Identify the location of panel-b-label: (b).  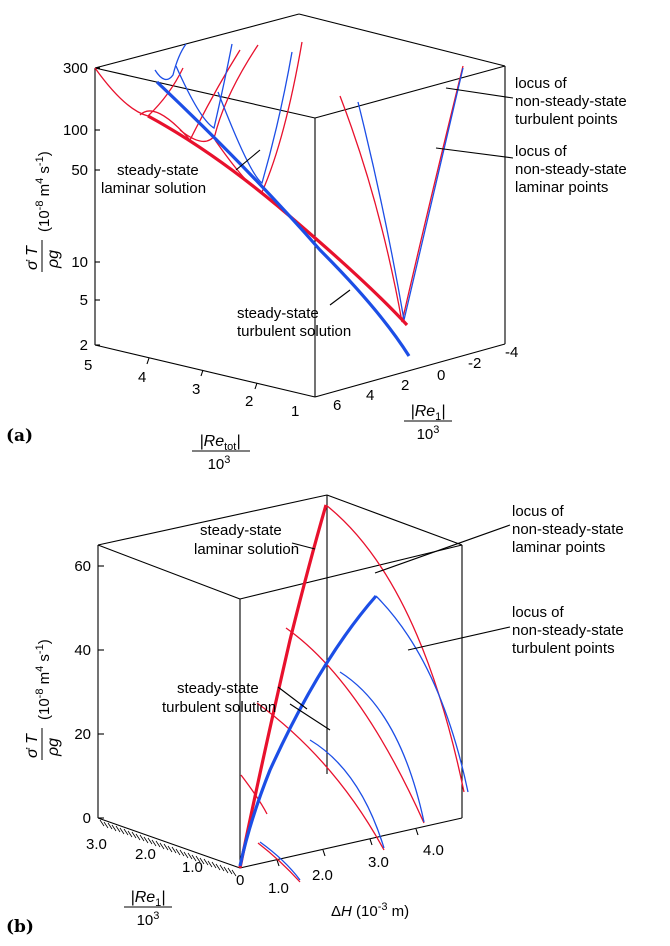
(20, 927).